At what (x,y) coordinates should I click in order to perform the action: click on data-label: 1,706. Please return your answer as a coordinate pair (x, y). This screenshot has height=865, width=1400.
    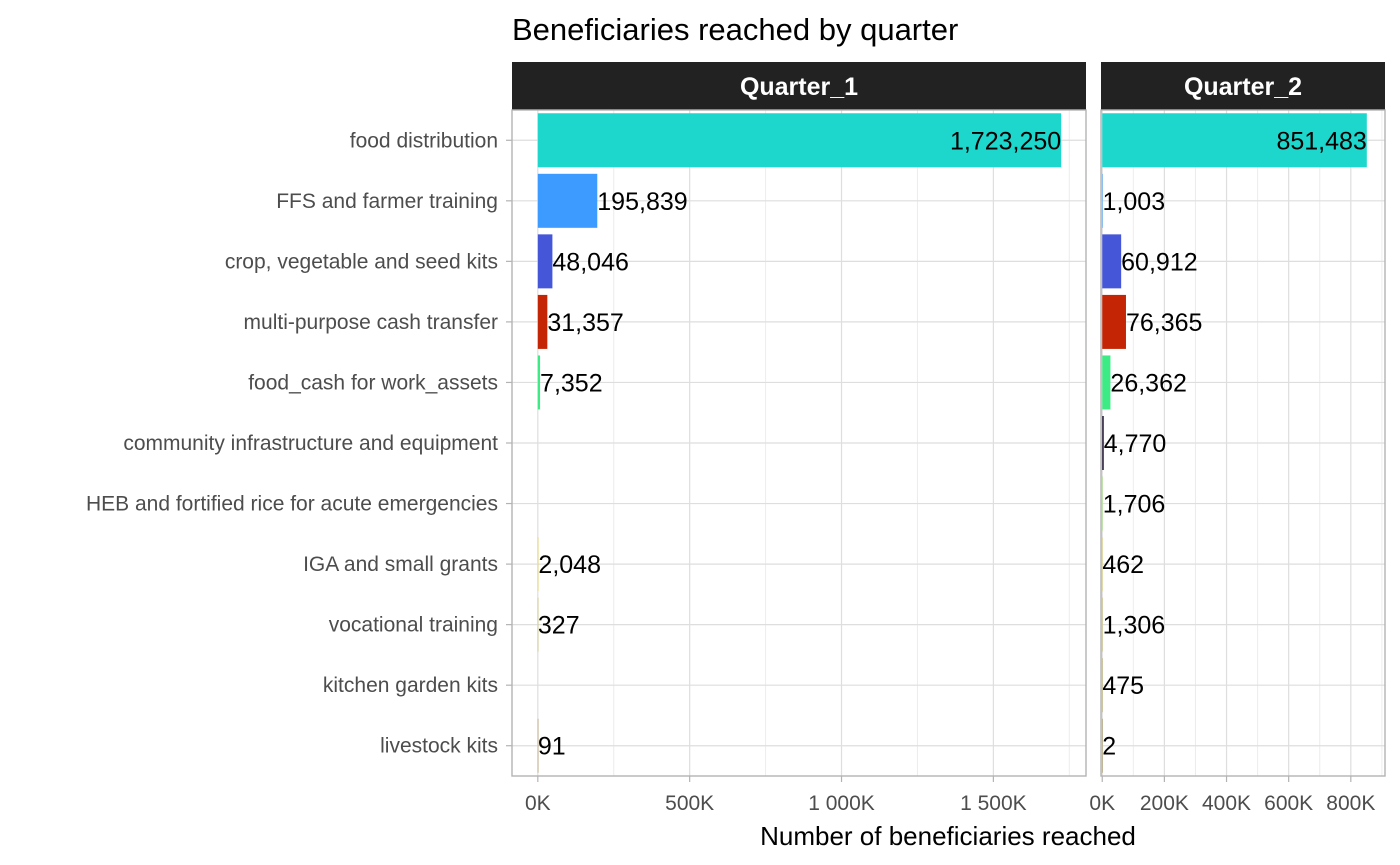
    Looking at the image, I should click on (1134, 505).